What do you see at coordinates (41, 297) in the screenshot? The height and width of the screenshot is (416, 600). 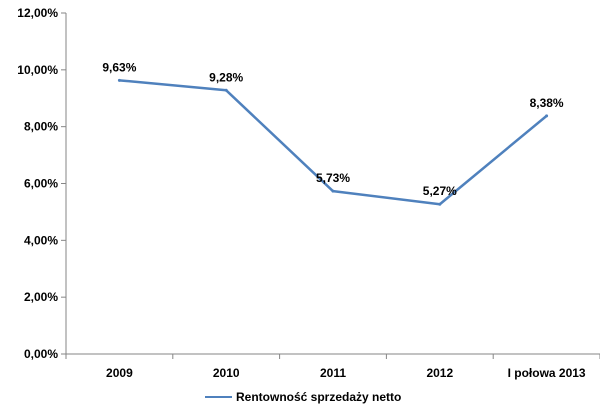 I see `y-tick-label: 2,00%` at bounding box center [41, 297].